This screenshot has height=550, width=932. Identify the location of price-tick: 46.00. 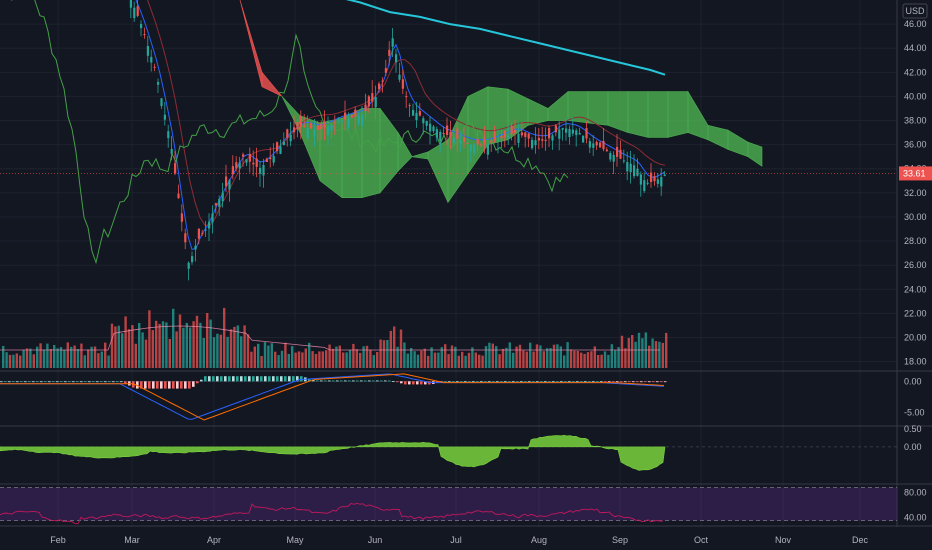
(915, 24).